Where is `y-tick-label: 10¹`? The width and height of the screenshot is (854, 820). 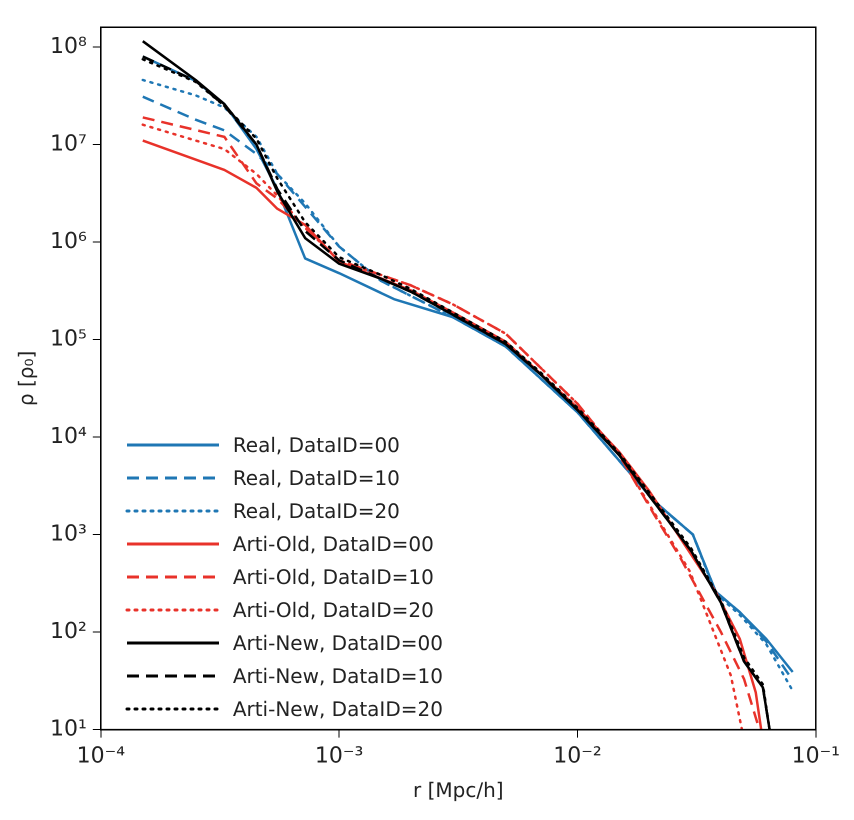 y-tick-label: 10¹ is located at coordinates (68, 729).